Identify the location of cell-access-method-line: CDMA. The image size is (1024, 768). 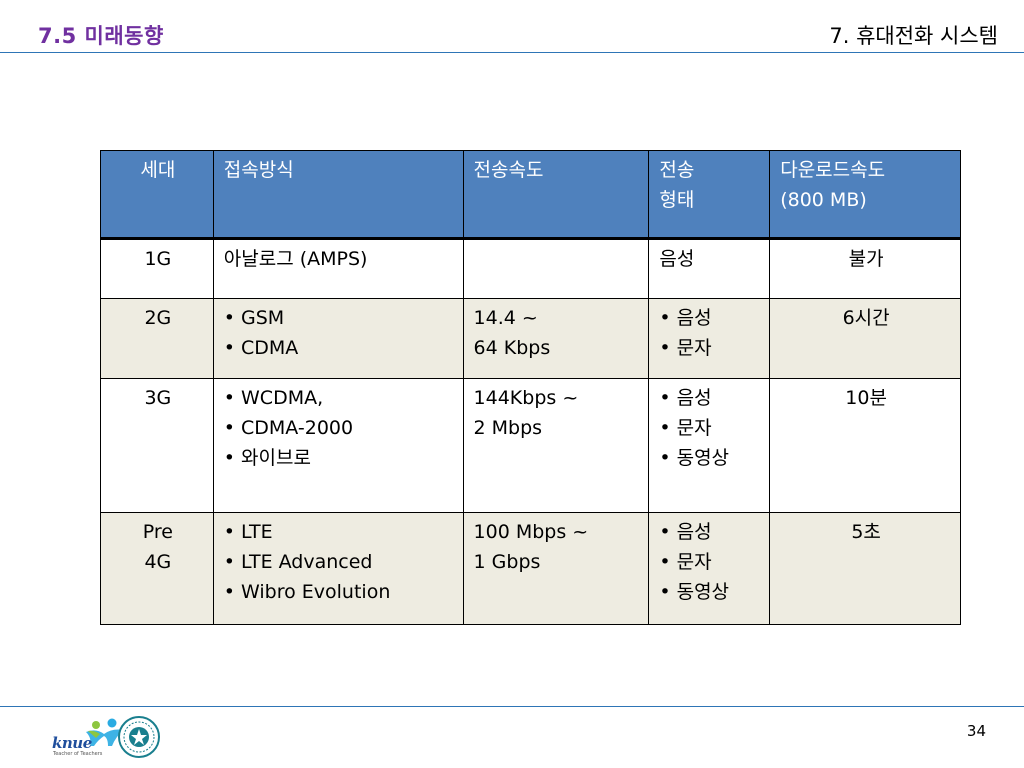
(339, 348).